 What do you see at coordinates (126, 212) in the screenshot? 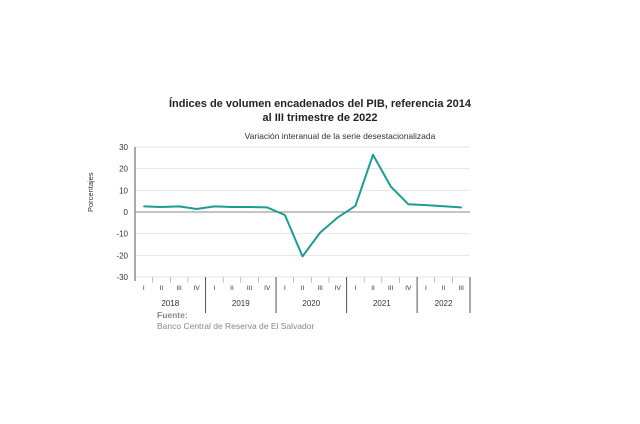
I see `y-tick-label: 0` at bounding box center [126, 212].